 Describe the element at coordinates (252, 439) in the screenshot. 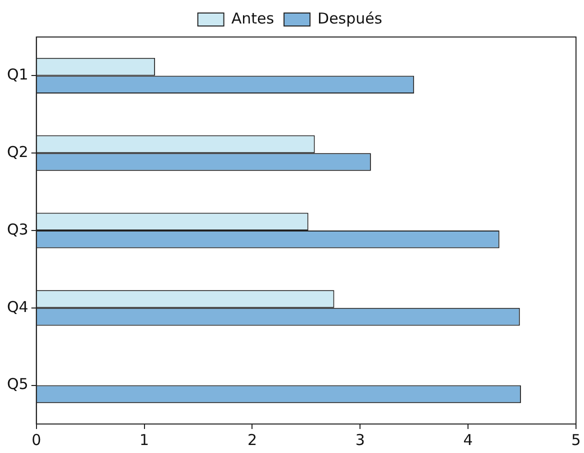

I see `x-tick-label: 2` at that location.